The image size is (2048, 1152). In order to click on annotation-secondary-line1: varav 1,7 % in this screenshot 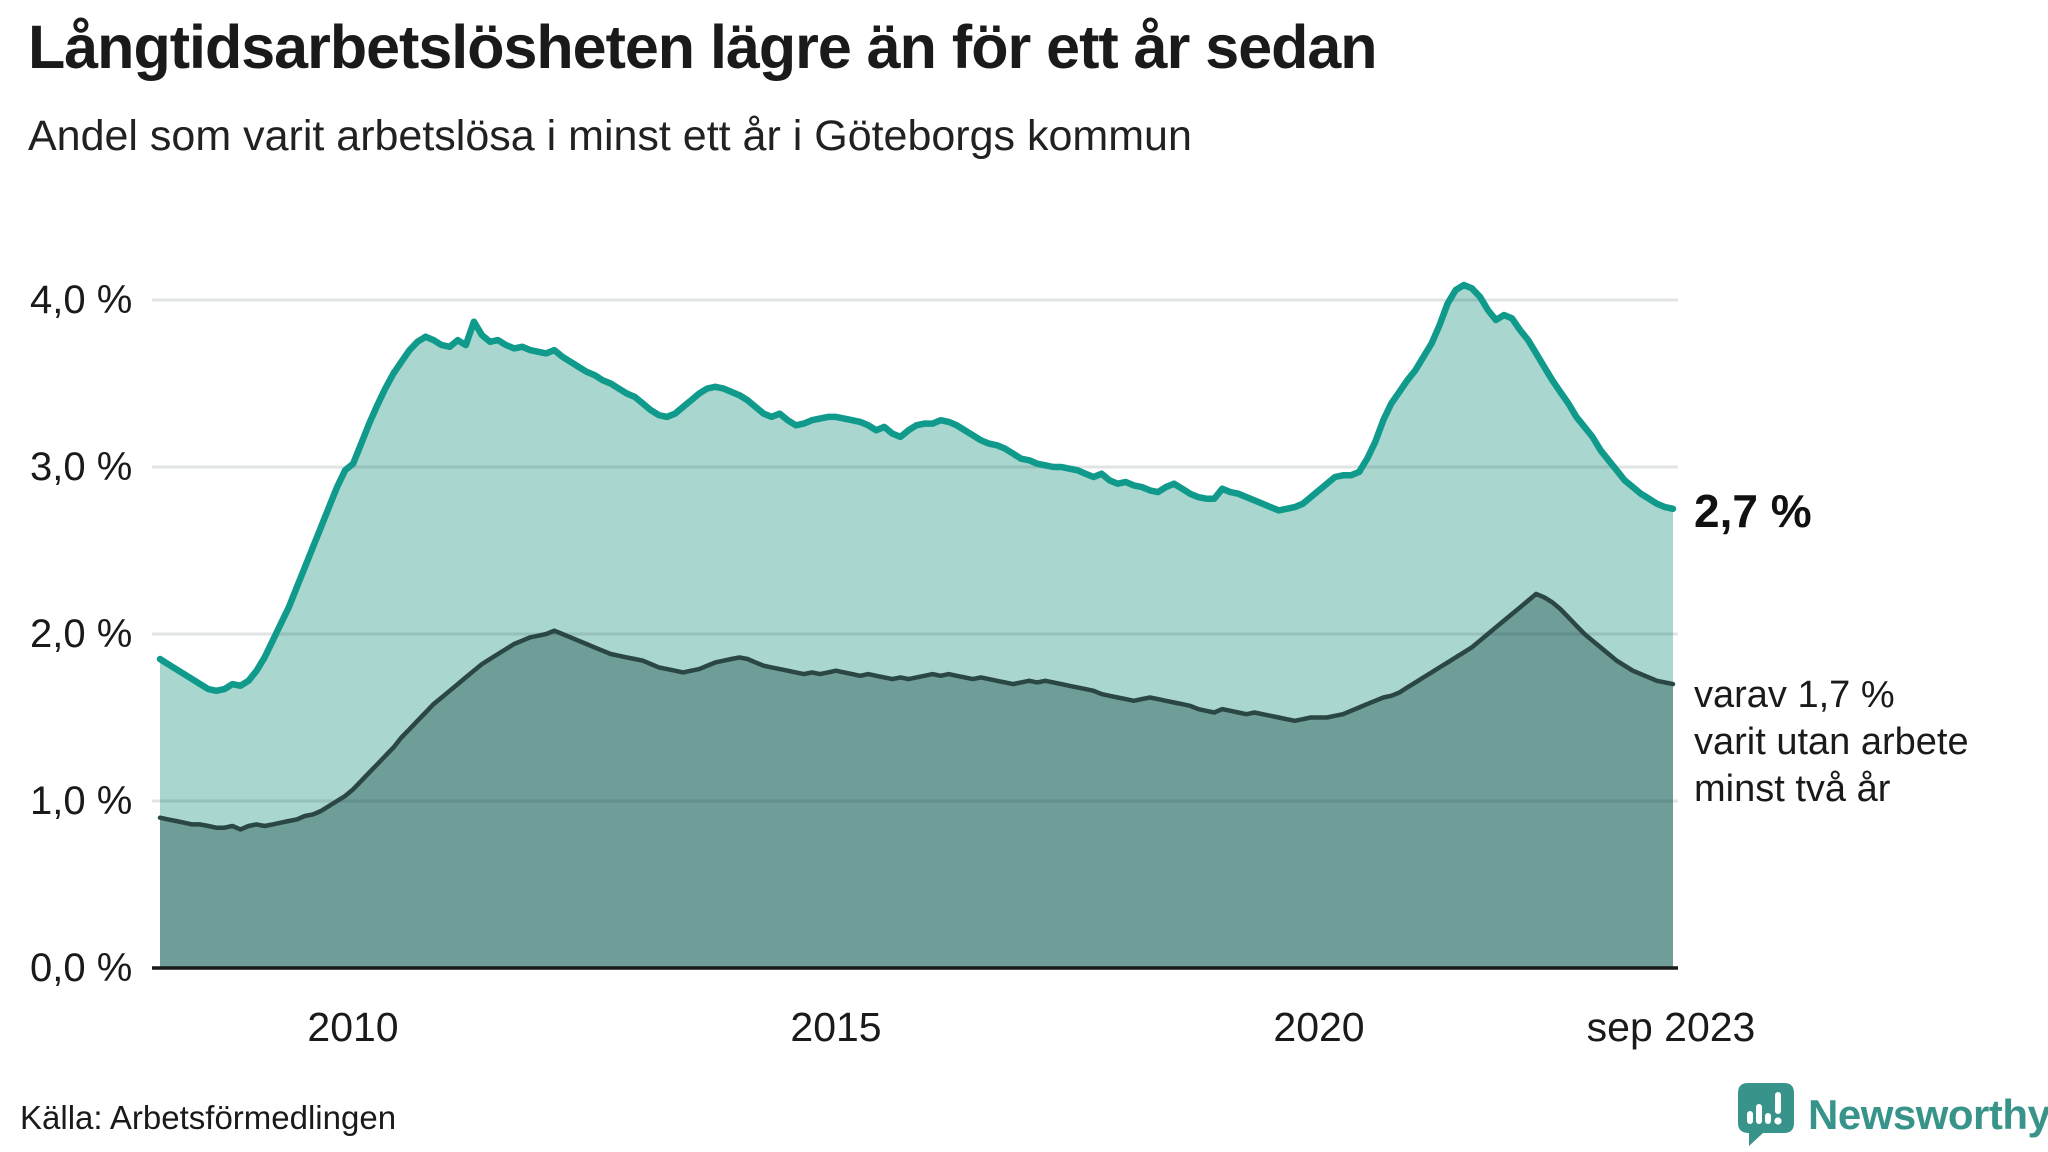, I will do `click(1794, 695)`.